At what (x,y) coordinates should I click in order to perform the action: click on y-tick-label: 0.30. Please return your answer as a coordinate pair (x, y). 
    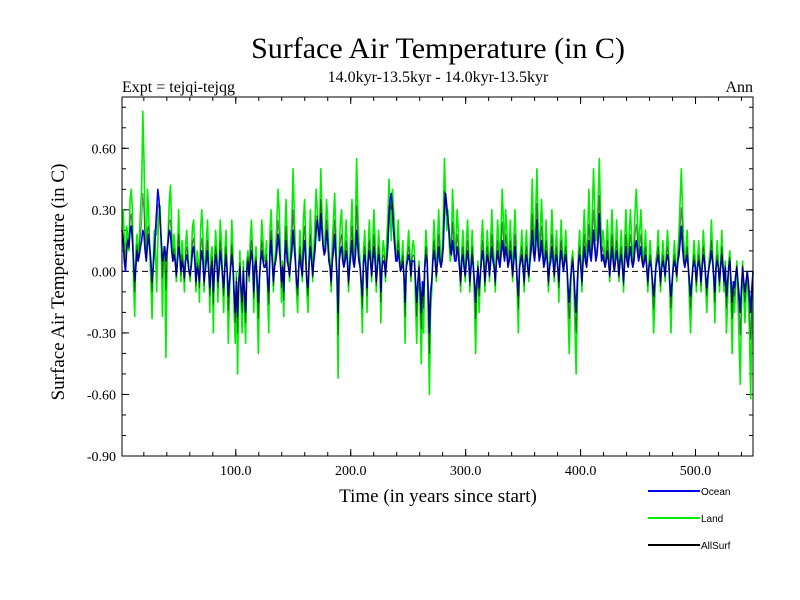
    Looking at the image, I should click on (104, 211).